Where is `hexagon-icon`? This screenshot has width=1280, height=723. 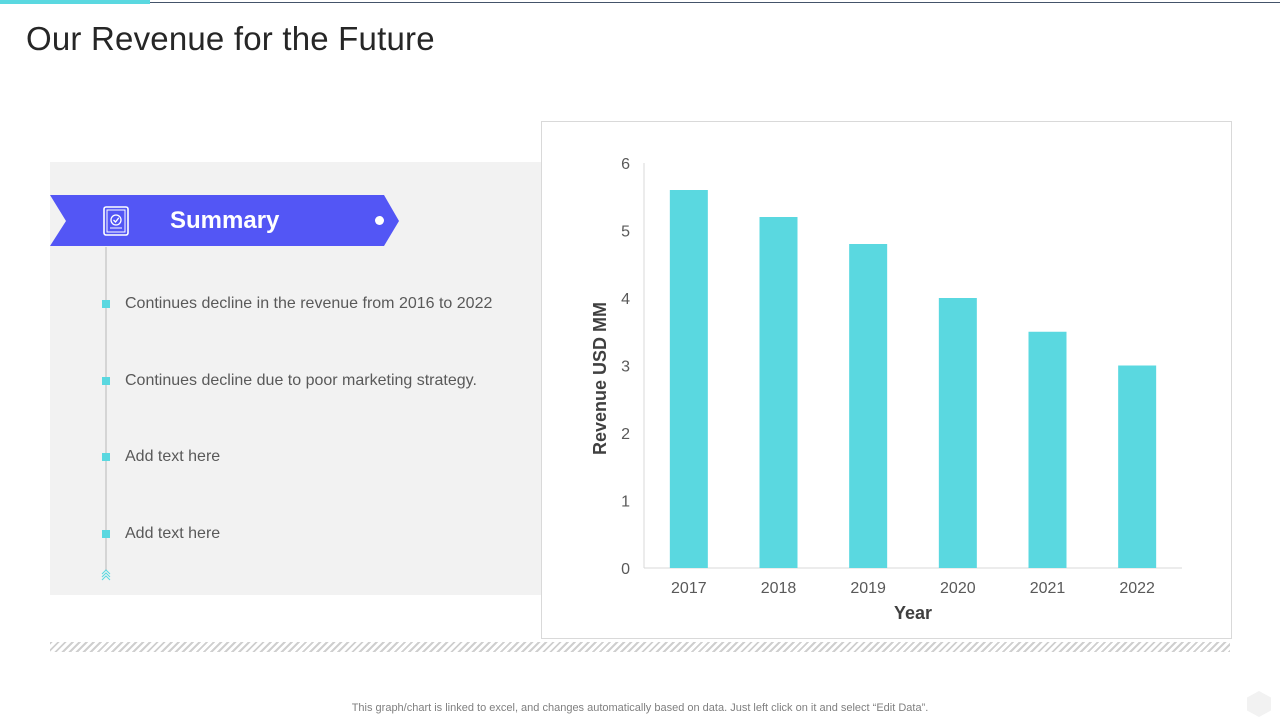
hexagon-icon is located at coordinates (1259, 706).